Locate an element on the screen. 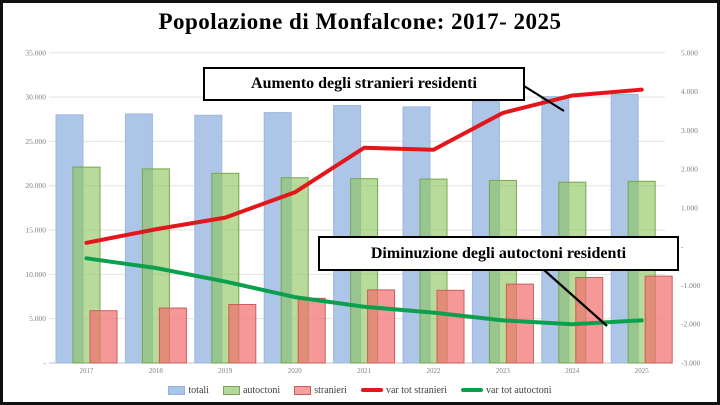 This screenshot has height=405, width=720. right-axis-tick-label: 2.000 is located at coordinates (689, 169).